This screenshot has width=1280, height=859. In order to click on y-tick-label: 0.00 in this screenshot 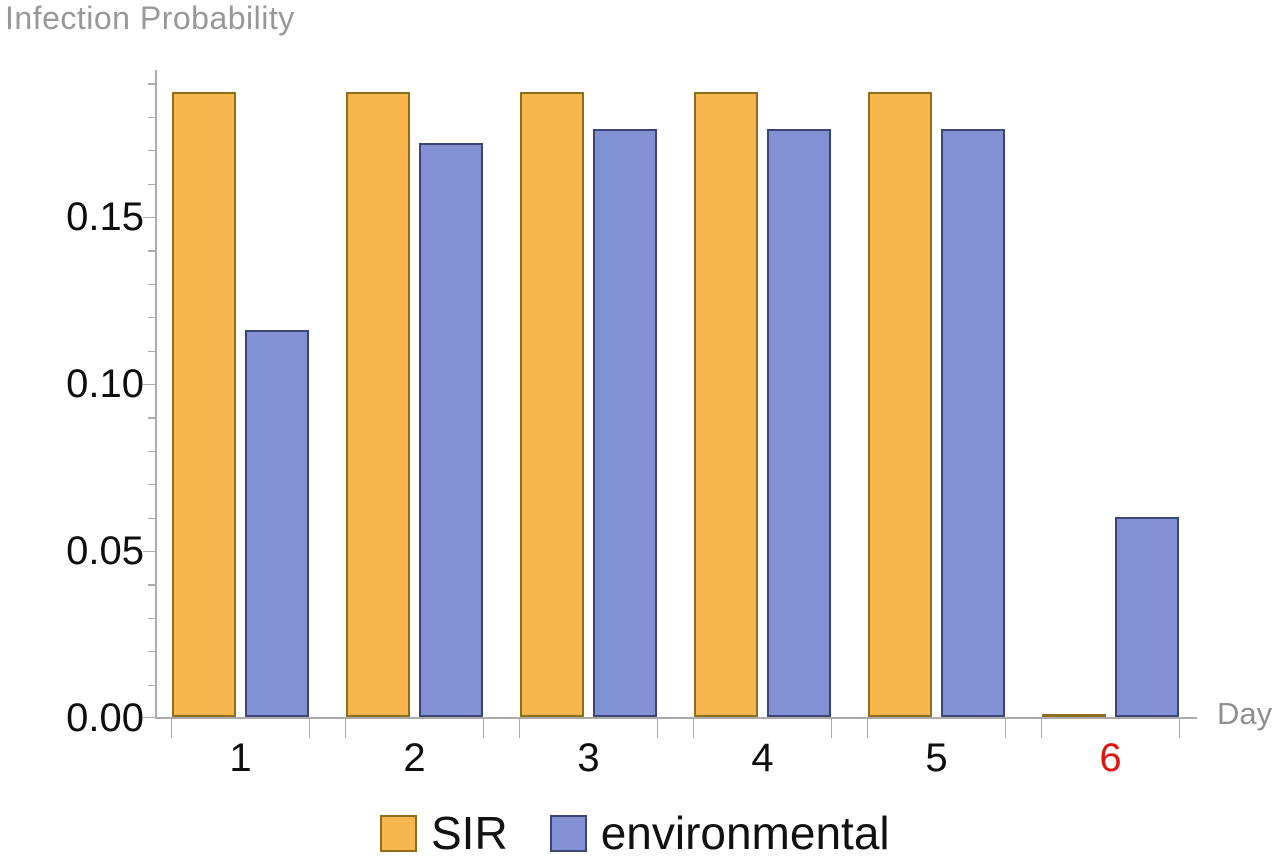, I will do `click(105, 718)`.